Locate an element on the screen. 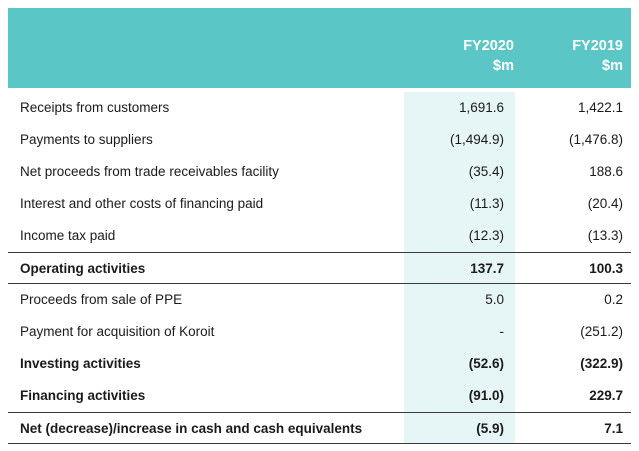 The image size is (639, 451). row-label: Operating activities is located at coordinates (83, 268).